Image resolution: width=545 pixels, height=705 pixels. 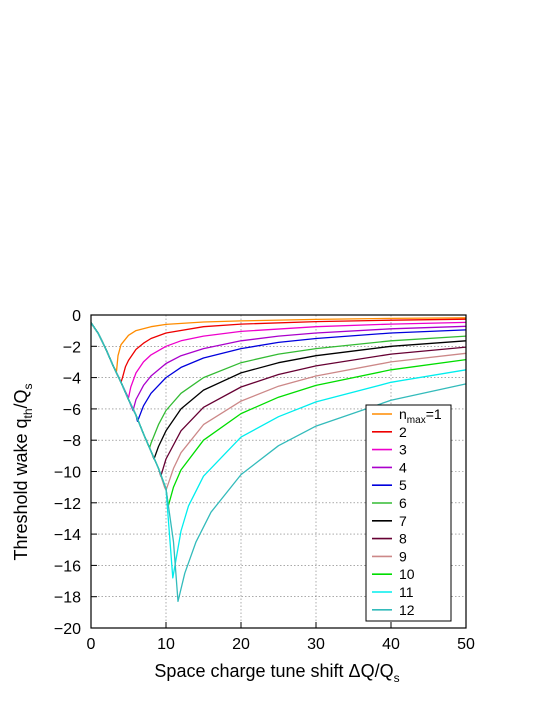 I want to click on x-tick-label: 10, so click(x=166, y=644).